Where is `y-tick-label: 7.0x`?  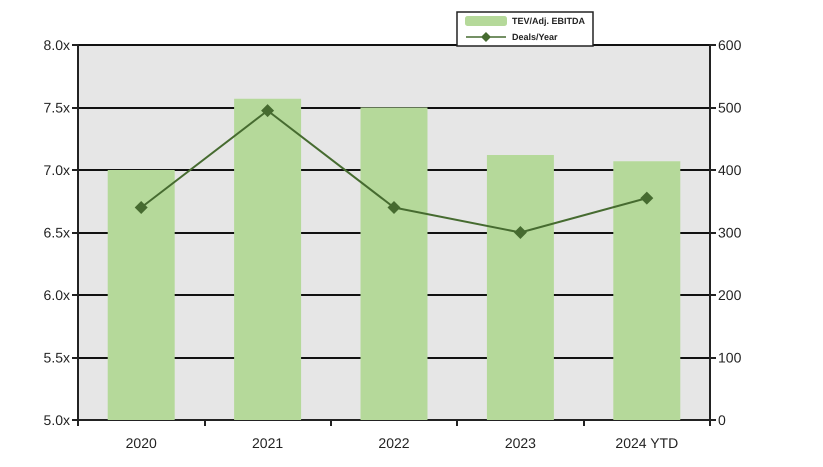
y-tick-label: 7.0x is located at coordinates (57, 170).